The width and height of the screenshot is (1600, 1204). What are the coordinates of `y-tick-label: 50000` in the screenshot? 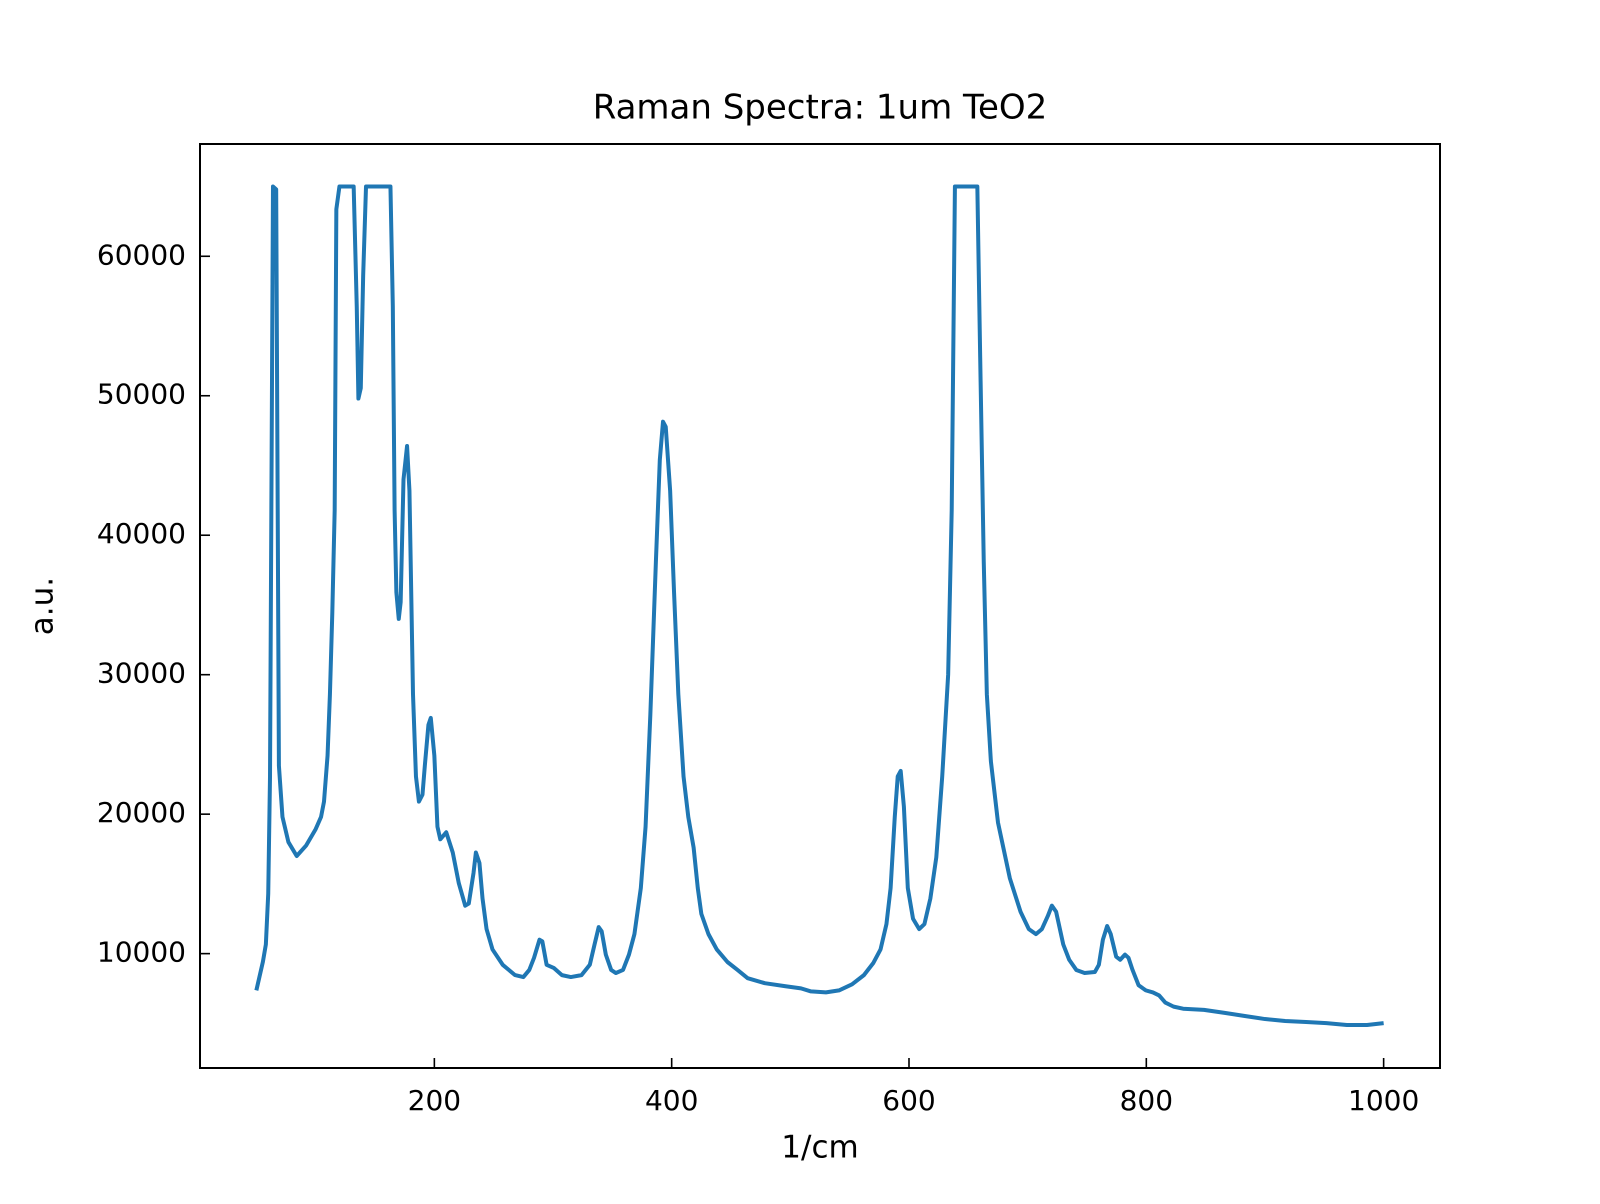 It's located at (141, 394).